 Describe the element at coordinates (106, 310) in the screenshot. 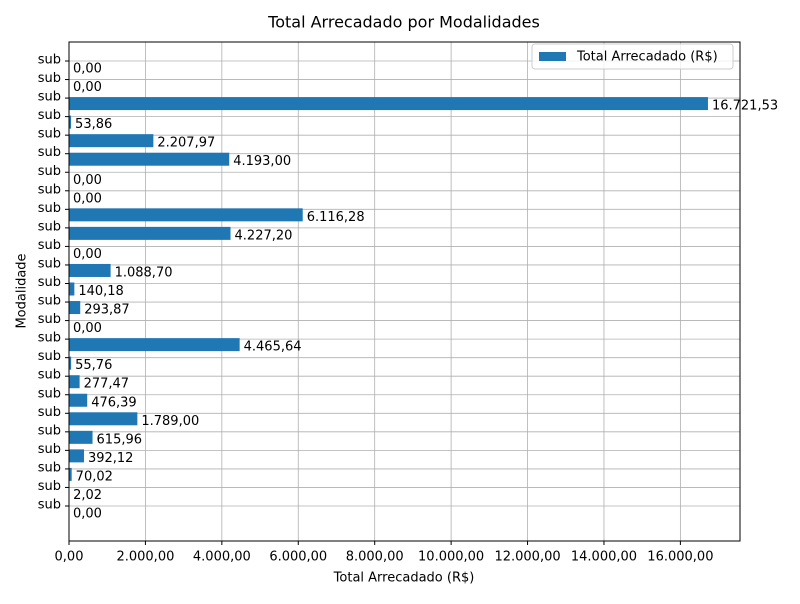

I see `value-label: 293,87` at that location.